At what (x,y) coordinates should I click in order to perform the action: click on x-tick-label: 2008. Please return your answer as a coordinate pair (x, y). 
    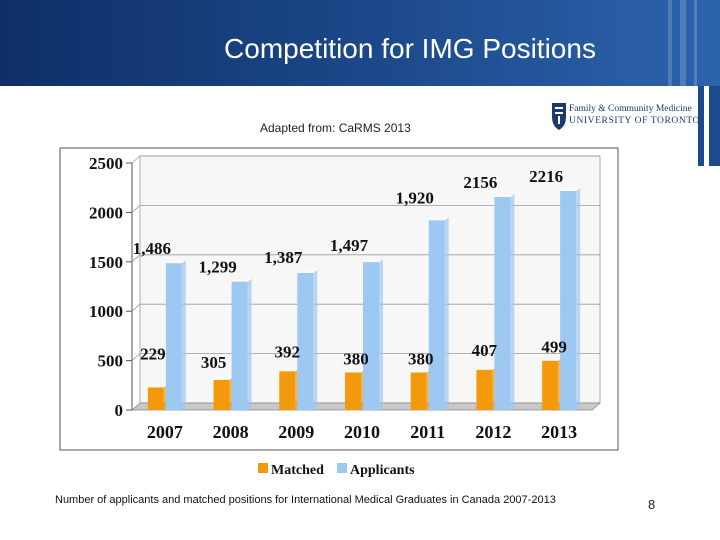
    Looking at the image, I should click on (231, 432).